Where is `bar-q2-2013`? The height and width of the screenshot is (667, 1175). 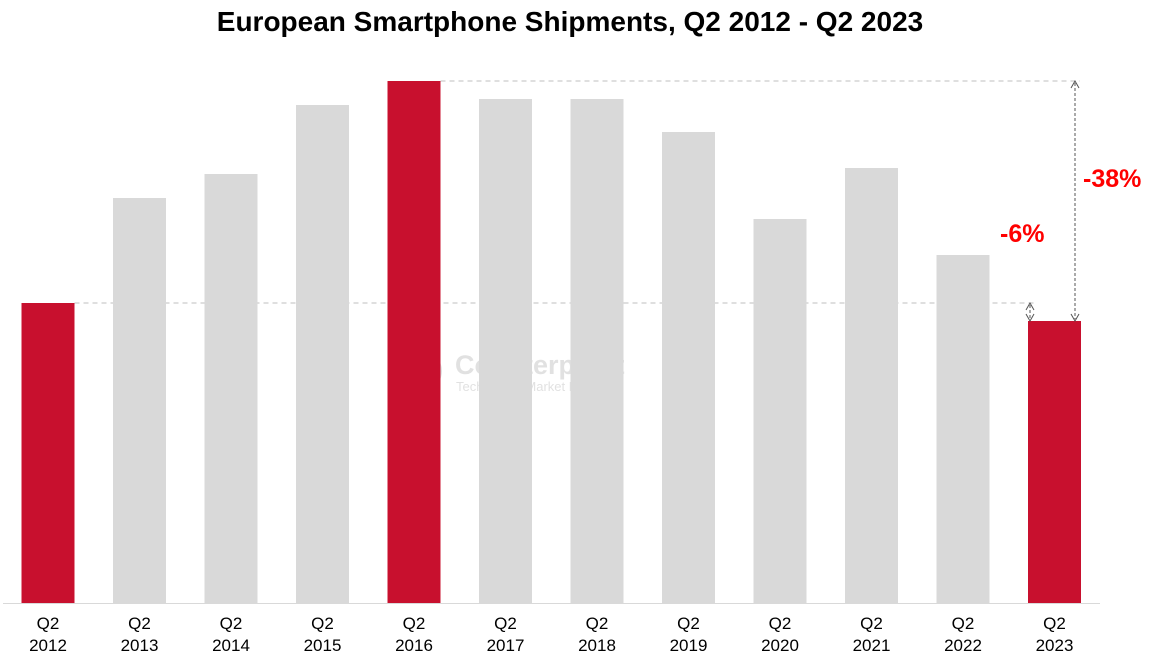
bar-q2-2013 is located at coordinates (139, 400).